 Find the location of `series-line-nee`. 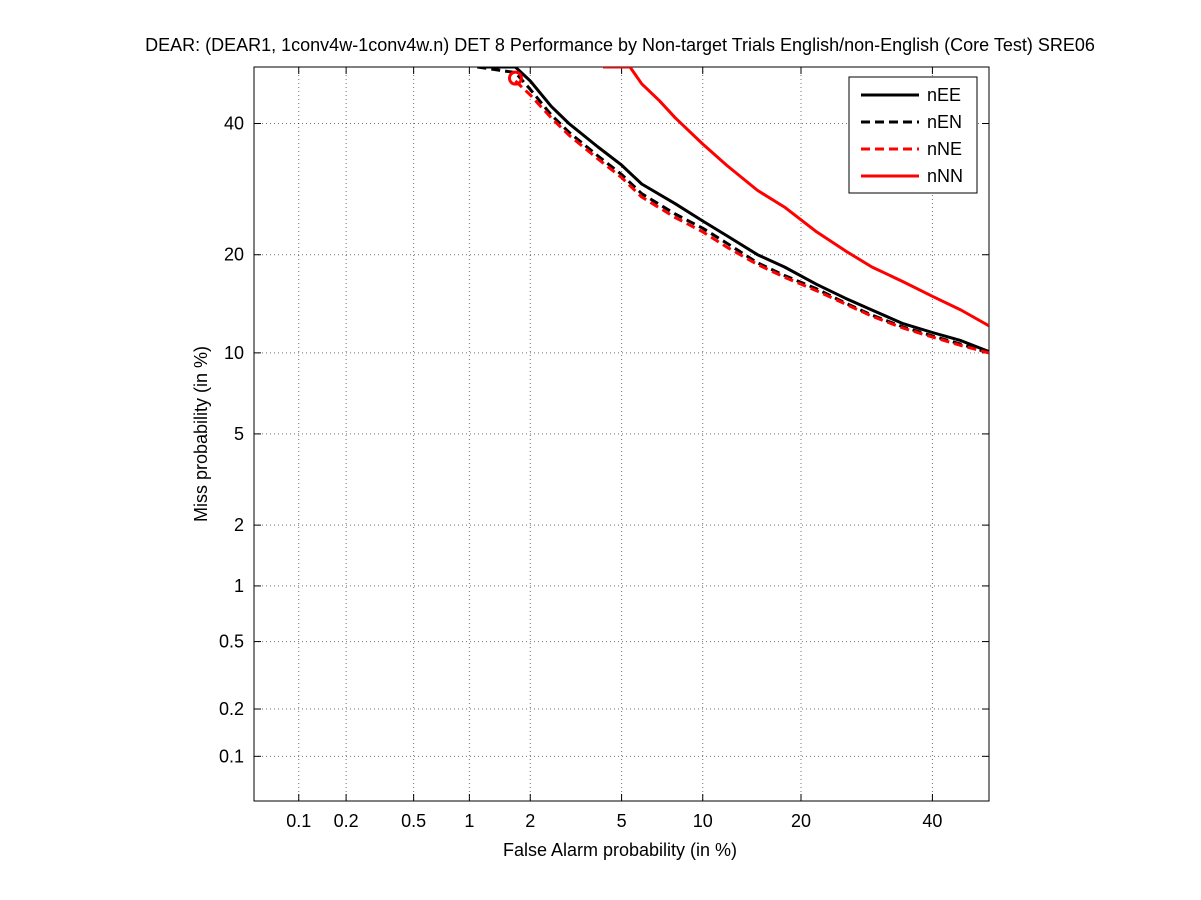

series-line-nee is located at coordinates (733, 210).